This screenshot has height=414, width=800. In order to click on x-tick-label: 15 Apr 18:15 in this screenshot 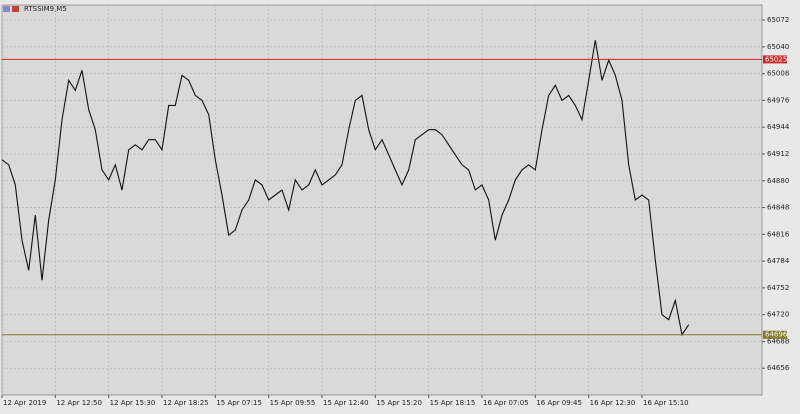, I will do `click(453, 403)`.